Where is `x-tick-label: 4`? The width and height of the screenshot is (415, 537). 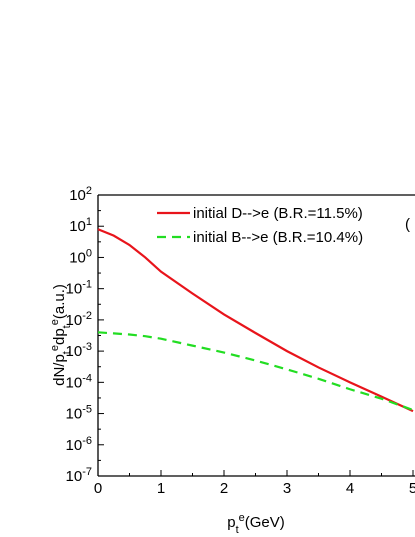 x-tick-label: 4 is located at coordinates (350, 488).